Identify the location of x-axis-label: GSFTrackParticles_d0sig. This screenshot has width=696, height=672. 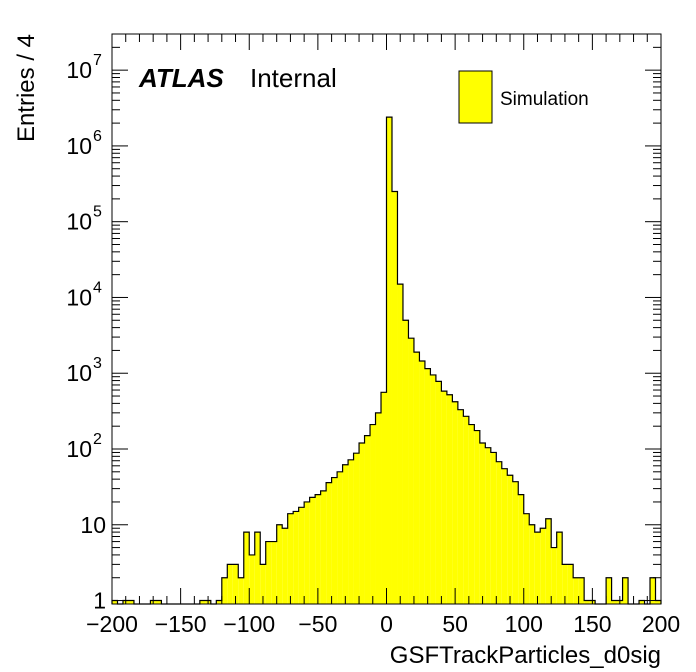
(525, 655).